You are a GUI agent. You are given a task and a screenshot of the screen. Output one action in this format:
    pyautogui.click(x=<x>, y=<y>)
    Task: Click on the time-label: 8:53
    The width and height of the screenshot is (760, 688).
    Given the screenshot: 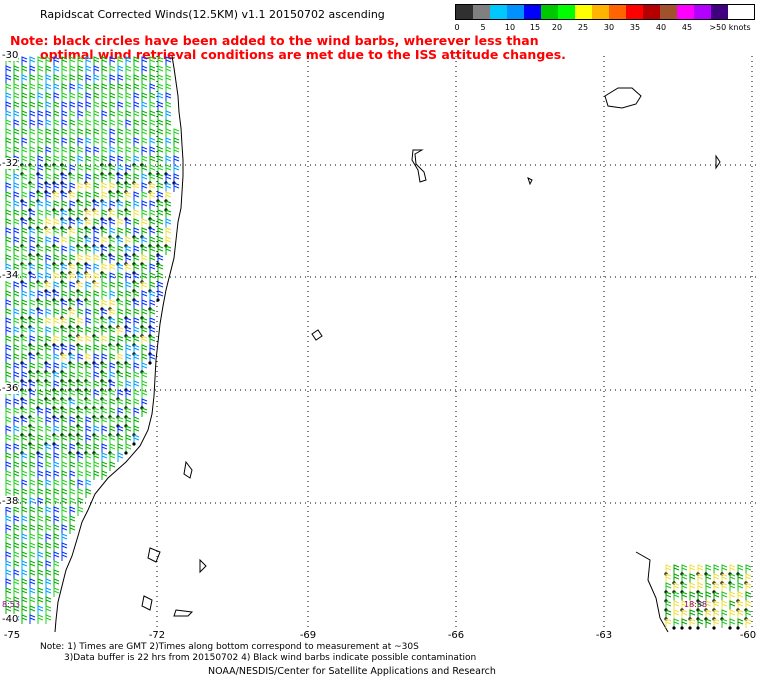 What is the action you would take?
    pyautogui.click(x=11, y=604)
    